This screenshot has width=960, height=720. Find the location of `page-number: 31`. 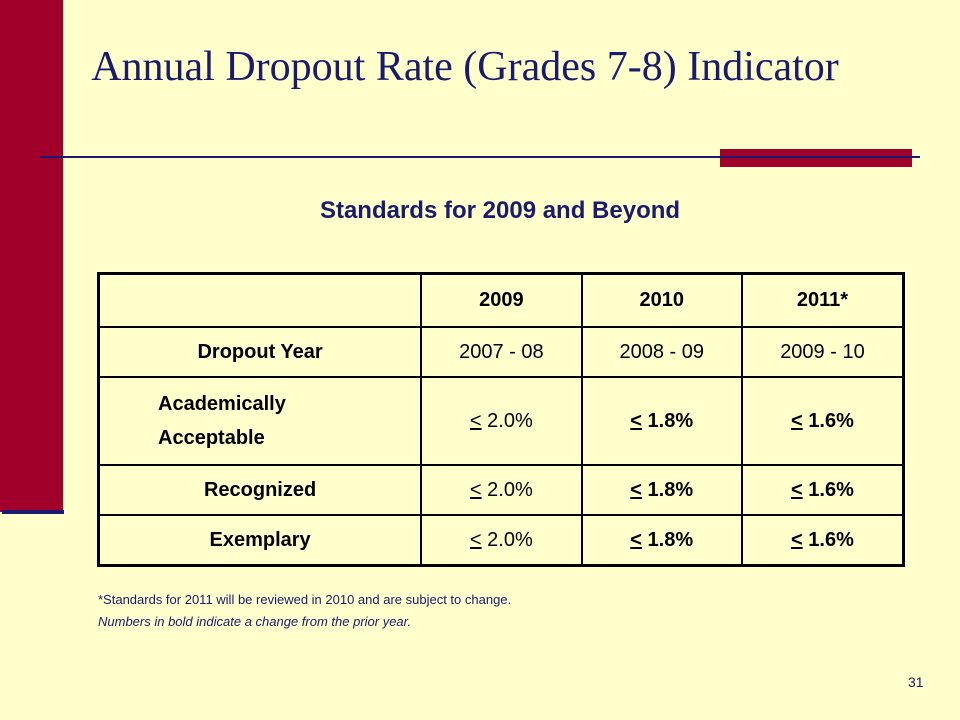

page-number: 31 is located at coordinates (916, 682).